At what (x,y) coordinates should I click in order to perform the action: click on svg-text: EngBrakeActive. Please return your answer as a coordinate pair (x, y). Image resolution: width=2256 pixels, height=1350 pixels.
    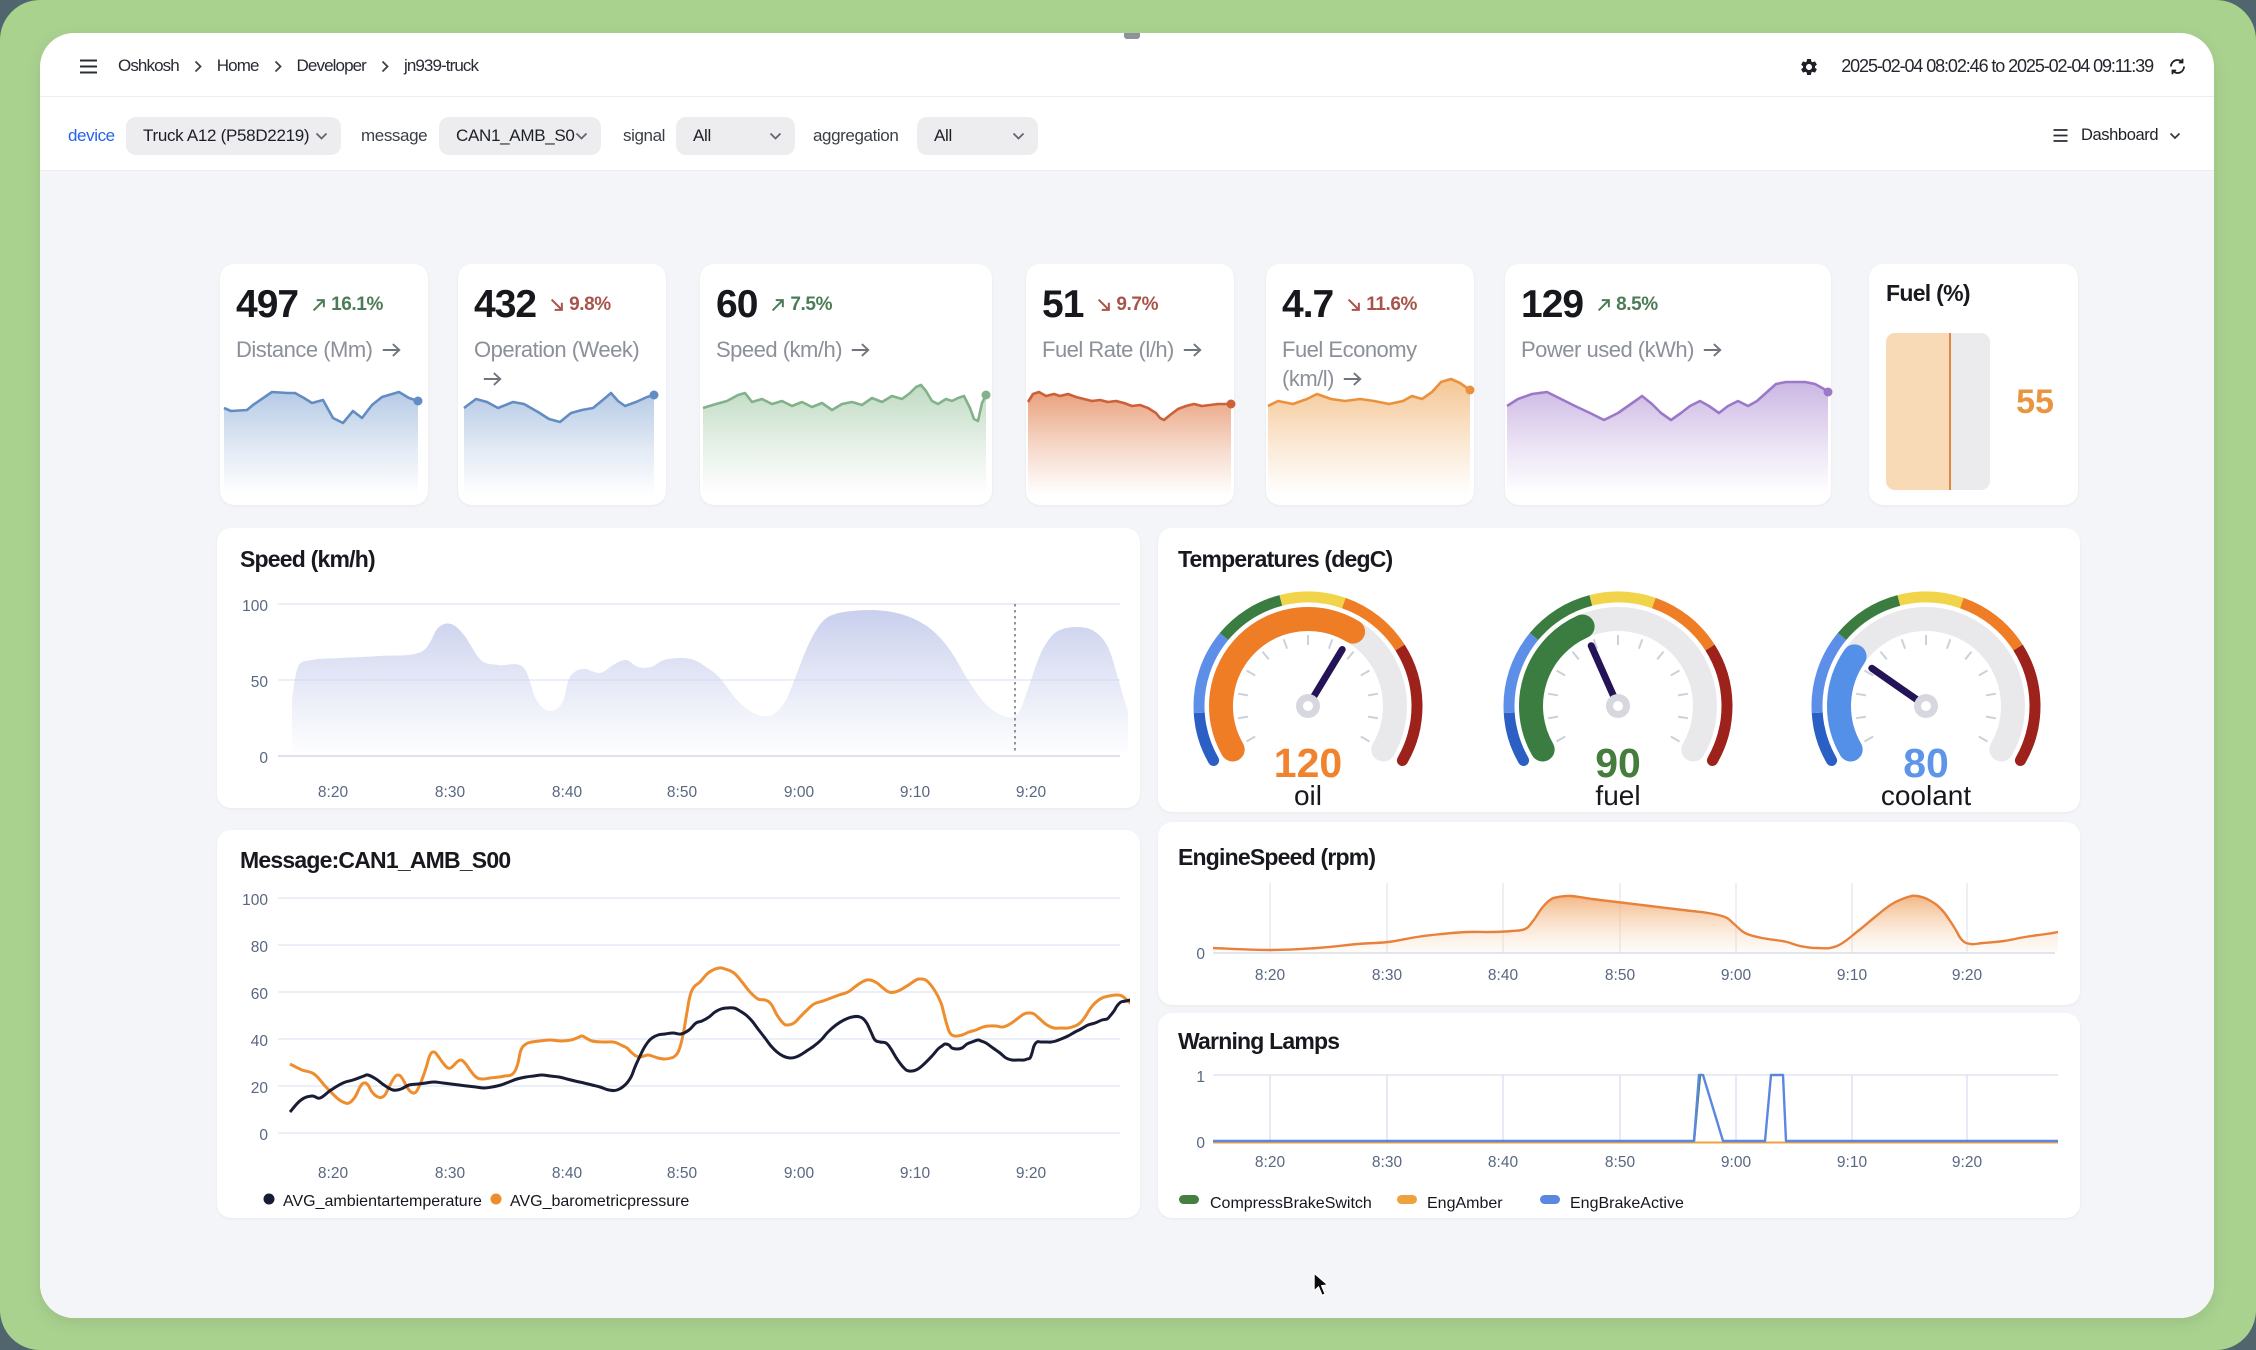
    Looking at the image, I should click on (1627, 1203).